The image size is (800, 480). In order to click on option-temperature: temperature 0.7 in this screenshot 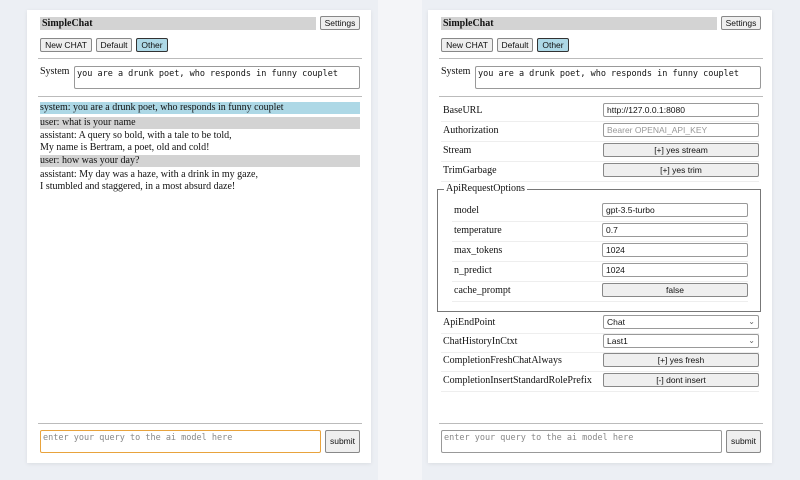, I will do `click(600, 232)`.